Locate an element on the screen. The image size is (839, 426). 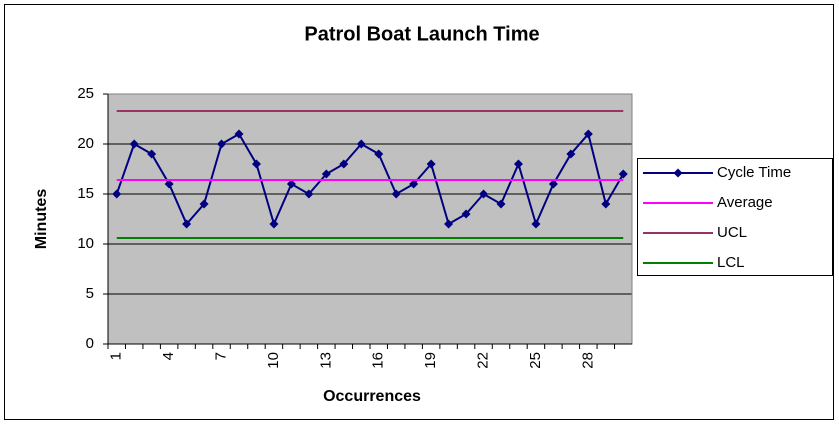
y-tick-label: 25 is located at coordinates (85, 93).